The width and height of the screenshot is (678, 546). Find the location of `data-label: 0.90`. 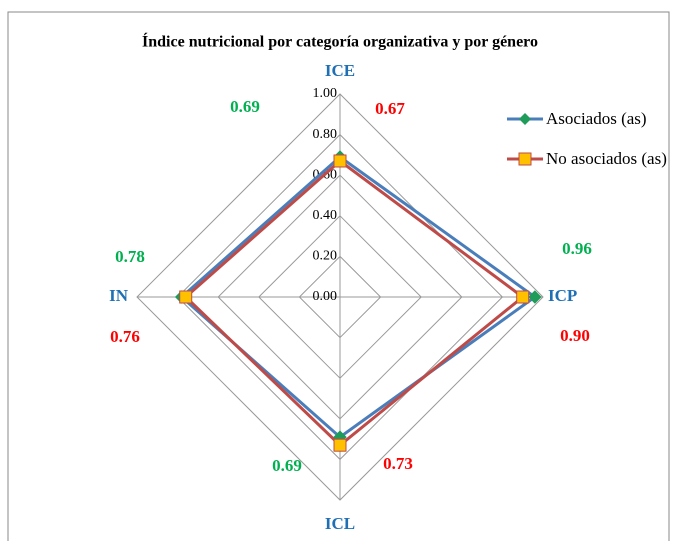

data-label: 0.90 is located at coordinates (575, 335).